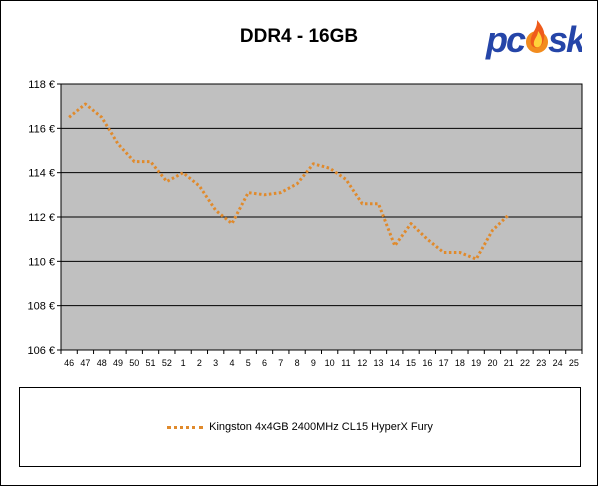 The height and width of the screenshot is (486, 598). Describe the element at coordinates (345, 363) in the screenshot. I see `x-tick-label: 11` at that location.